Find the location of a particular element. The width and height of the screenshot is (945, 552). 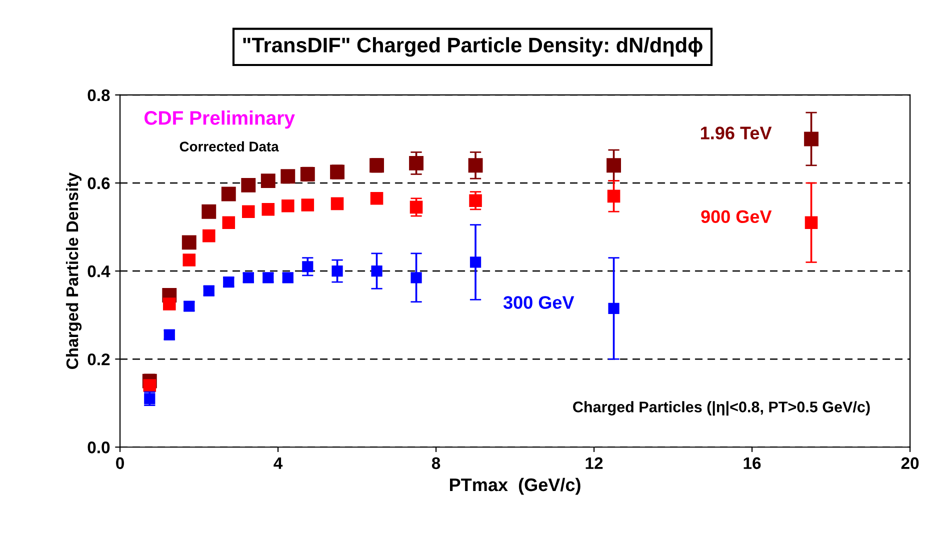

y-tick-label: 0.0 is located at coordinates (99, 448).